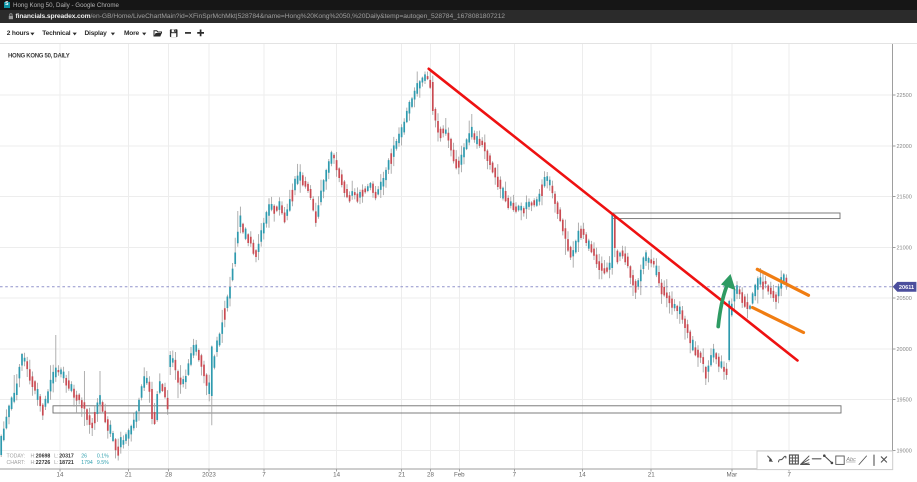  What do you see at coordinates (904, 451) in the screenshot?
I see `svg-text: 19000` at bounding box center [904, 451].